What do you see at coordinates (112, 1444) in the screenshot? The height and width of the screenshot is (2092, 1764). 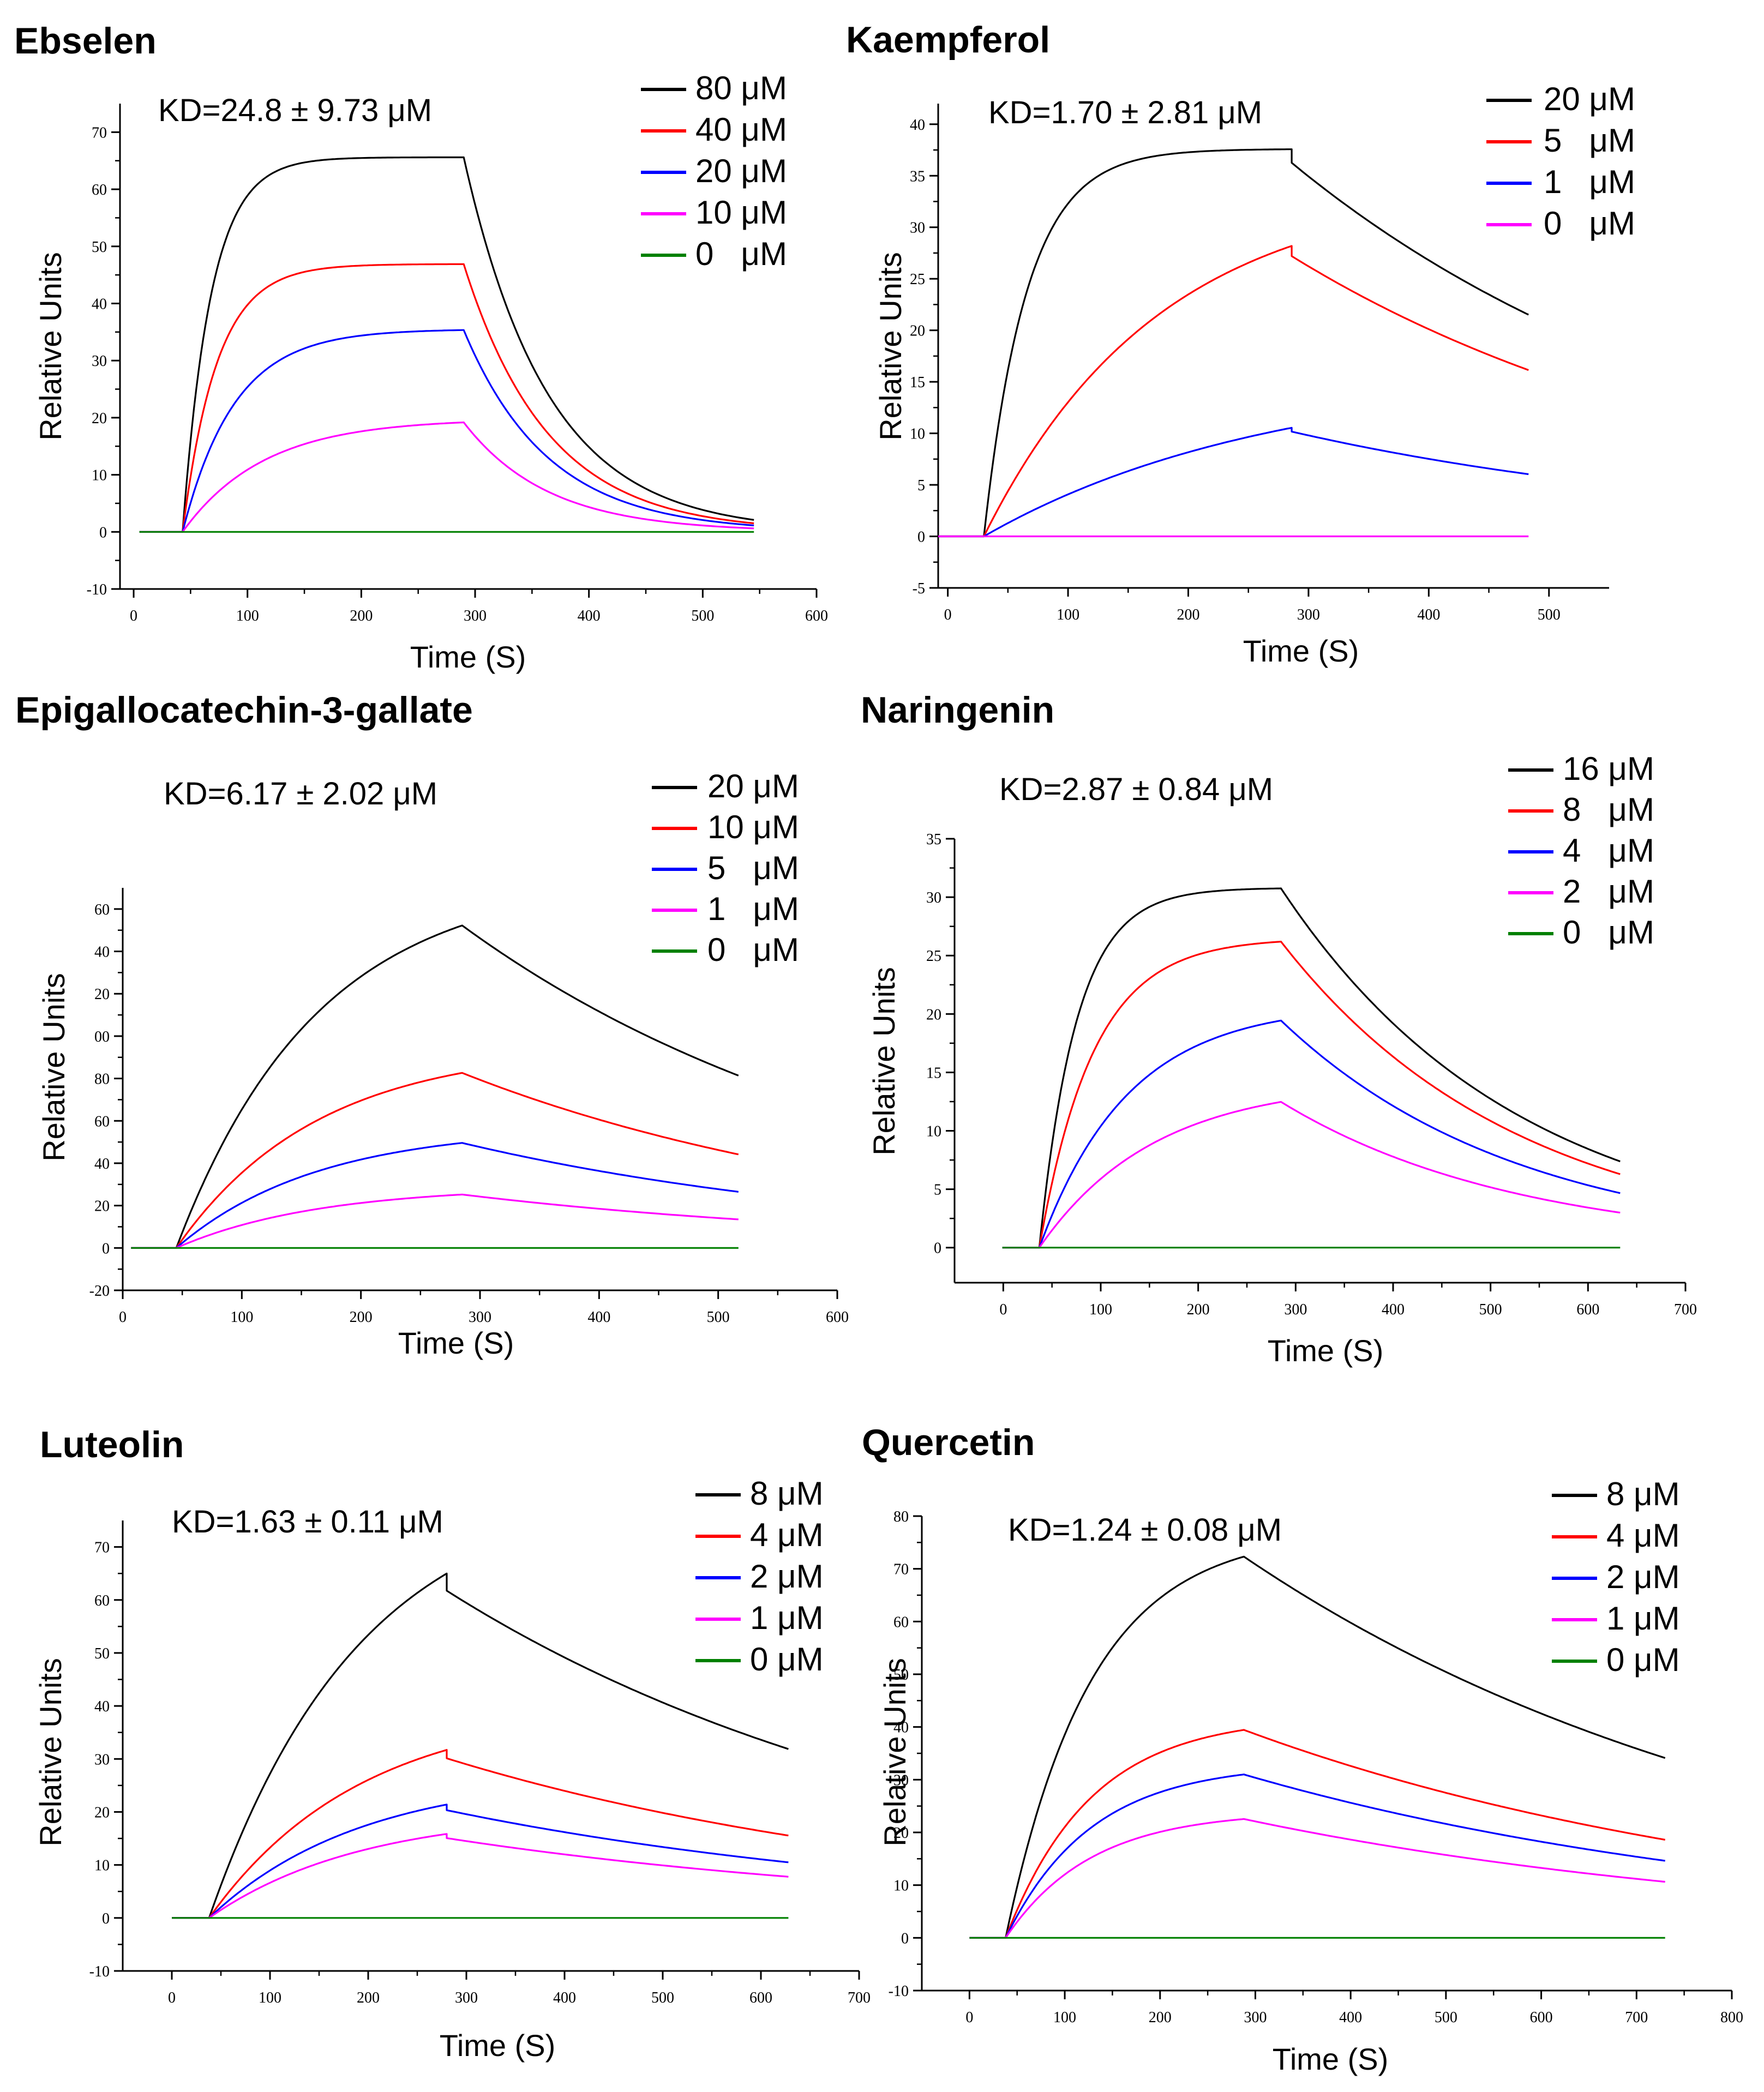 I see `panel-title: Luteolin` at bounding box center [112, 1444].